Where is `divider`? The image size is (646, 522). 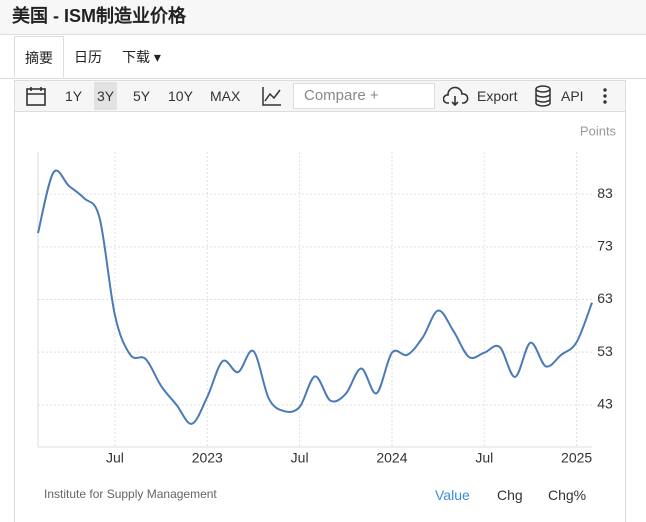 divider is located at coordinates (323, 78).